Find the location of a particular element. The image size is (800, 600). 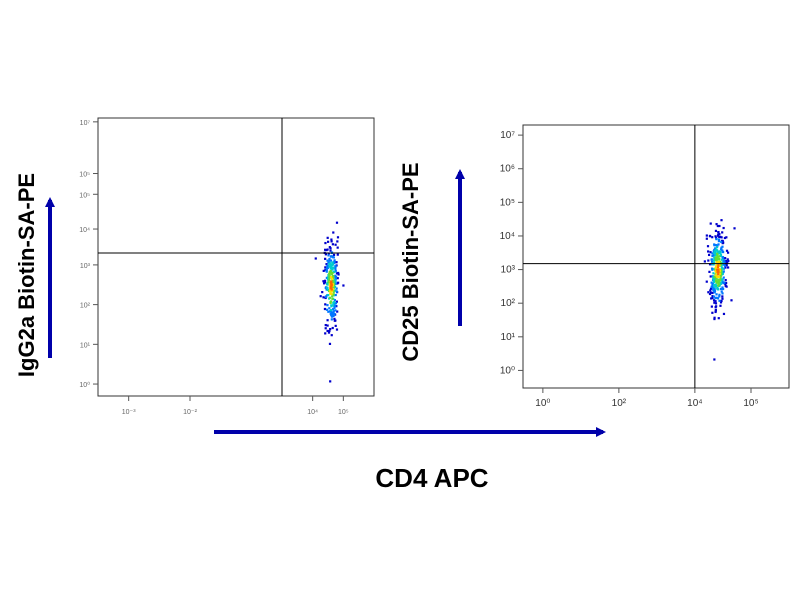

plot-left-y-tick-label: 10⁰ is located at coordinates (84, 385).